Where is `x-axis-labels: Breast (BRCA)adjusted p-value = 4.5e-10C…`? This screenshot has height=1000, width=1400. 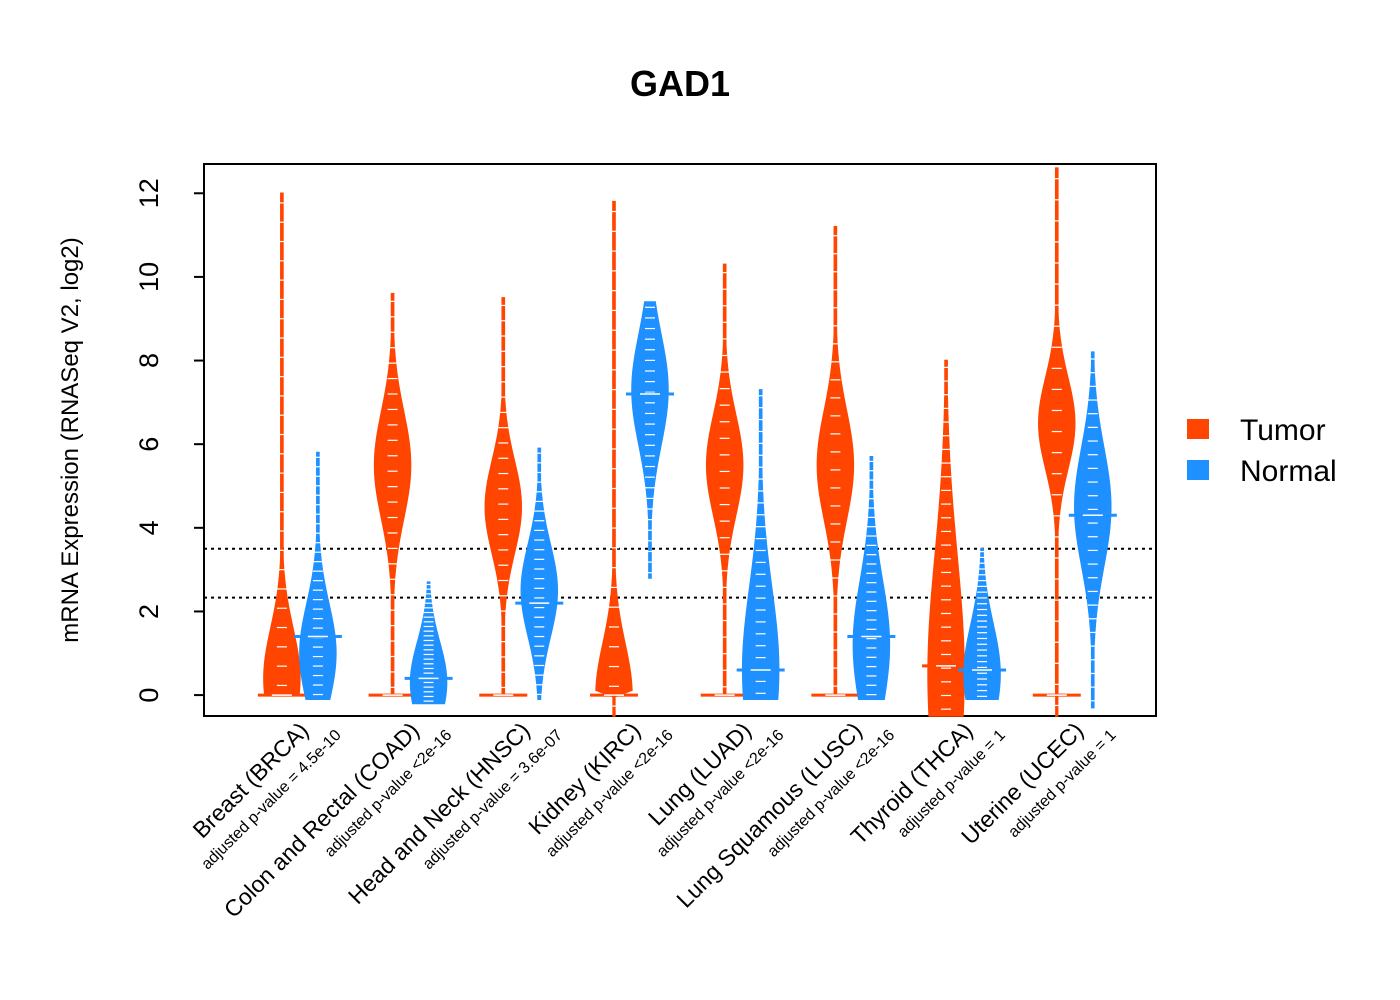 x-axis-labels: Breast (BRCA)adjusted p-value = 4.5e-10C… is located at coordinates (653, 819).